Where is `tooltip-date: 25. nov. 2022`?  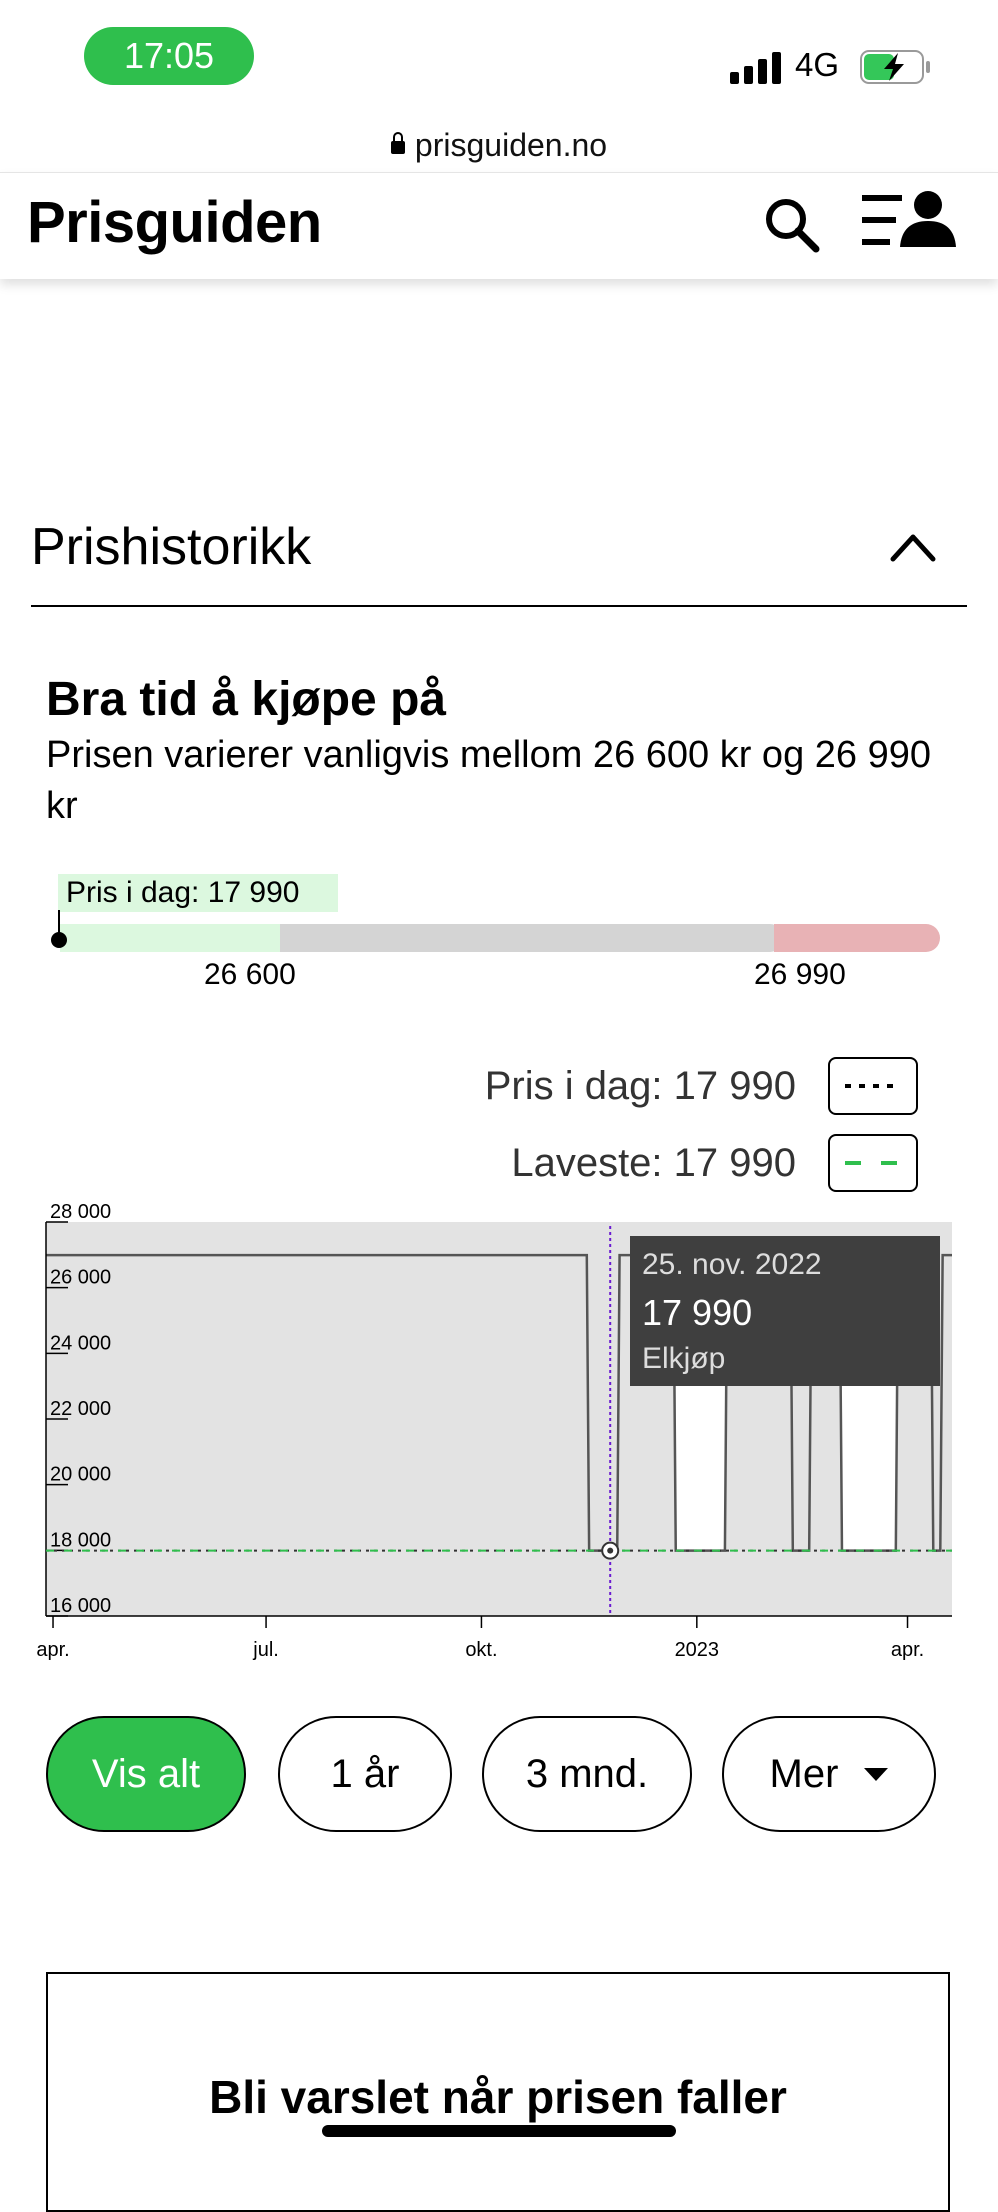 tooltip-date: 25. nov. 2022 is located at coordinates (732, 1264).